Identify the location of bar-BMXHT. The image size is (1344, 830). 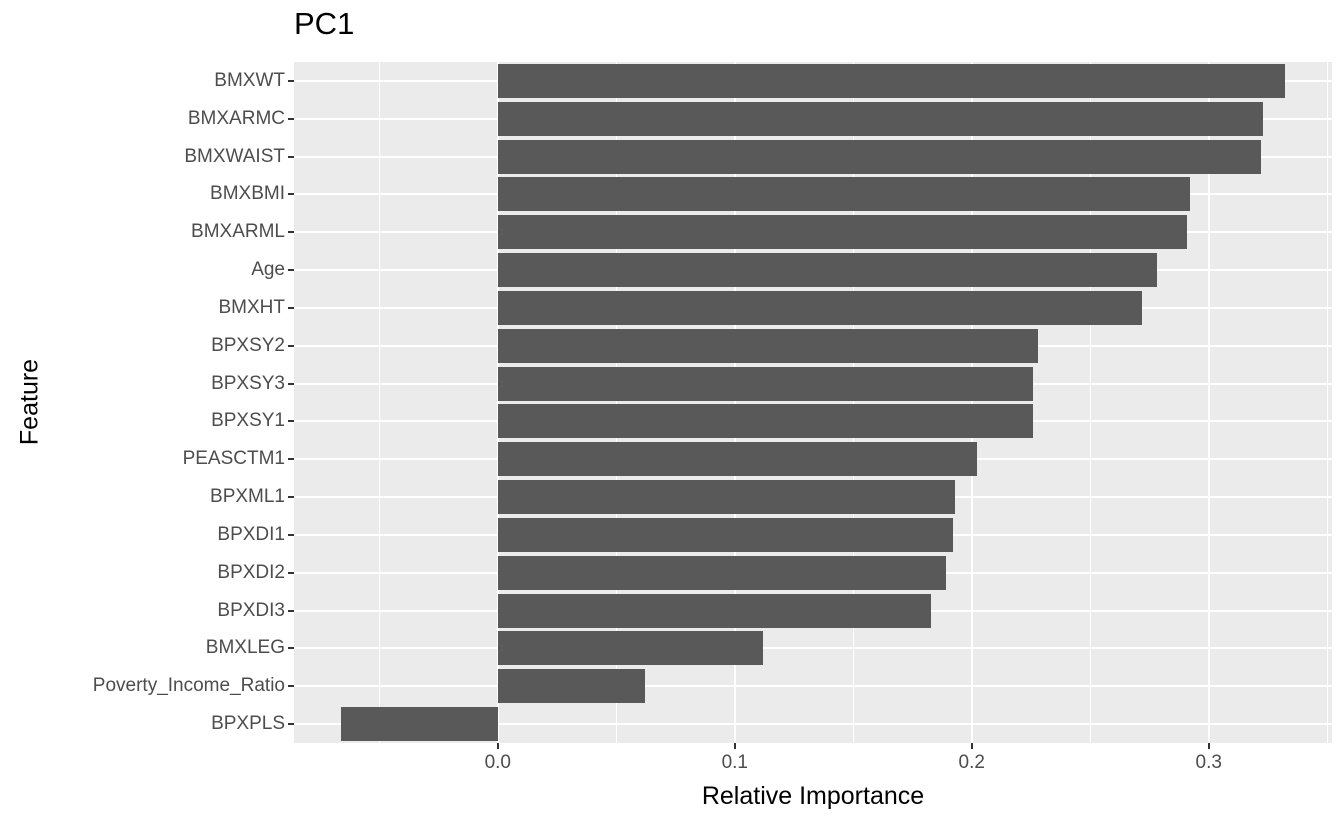
(820, 307).